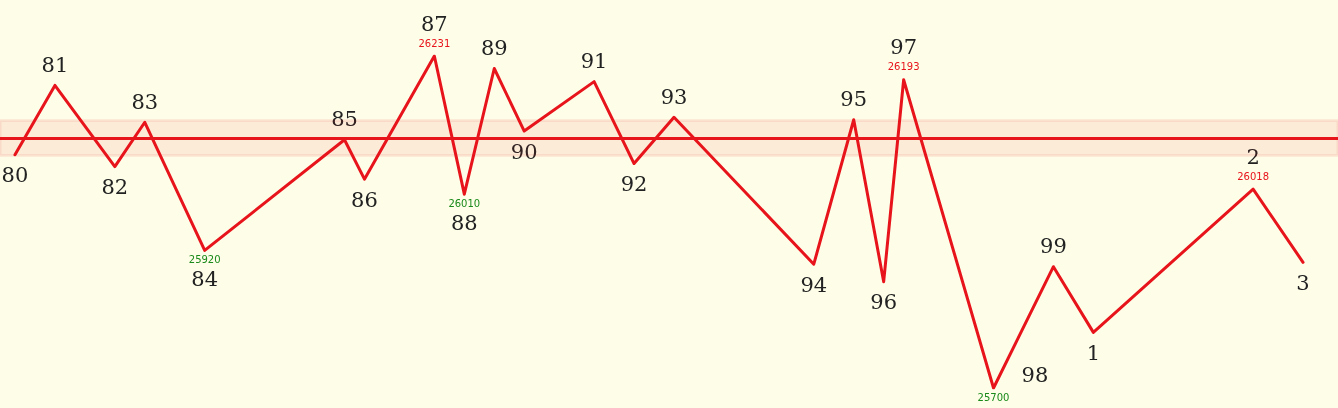  What do you see at coordinates (884, 302) in the screenshot?
I see `annotation: 96` at bounding box center [884, 302].